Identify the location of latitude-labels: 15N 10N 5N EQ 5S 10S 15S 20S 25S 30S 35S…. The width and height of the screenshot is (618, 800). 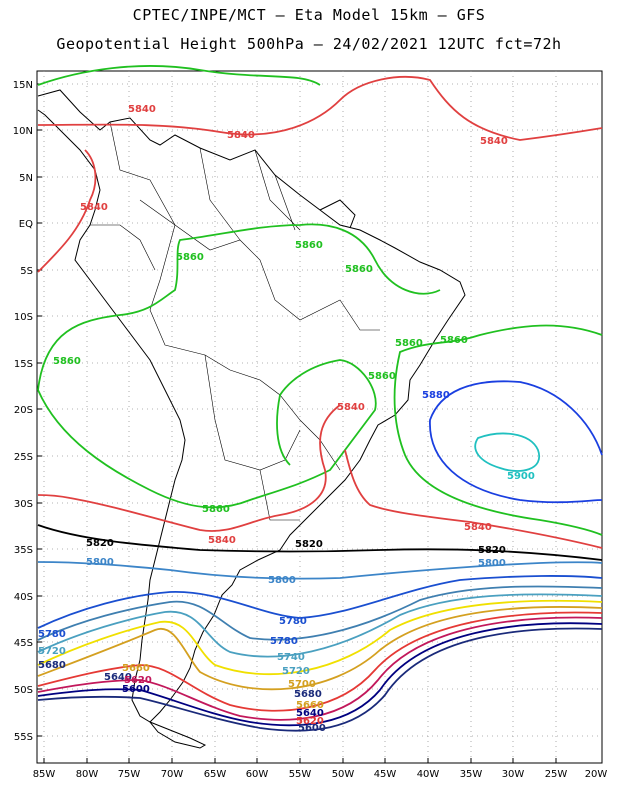
(23, 411).